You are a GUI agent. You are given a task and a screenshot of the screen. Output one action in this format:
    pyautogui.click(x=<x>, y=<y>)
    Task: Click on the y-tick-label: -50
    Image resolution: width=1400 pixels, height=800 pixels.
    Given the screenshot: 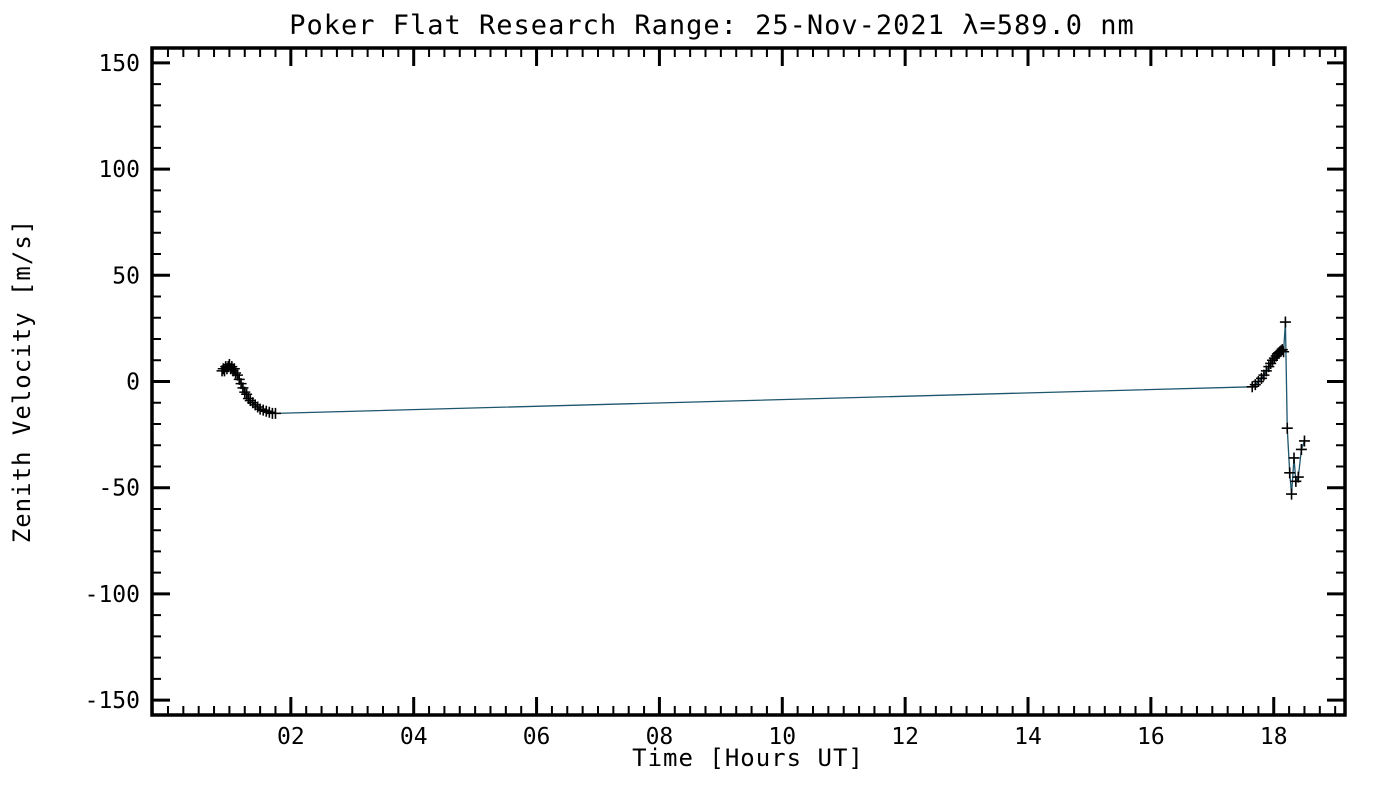 What is the action you would take?
    pyautogui.click(x=119, y=489)
    